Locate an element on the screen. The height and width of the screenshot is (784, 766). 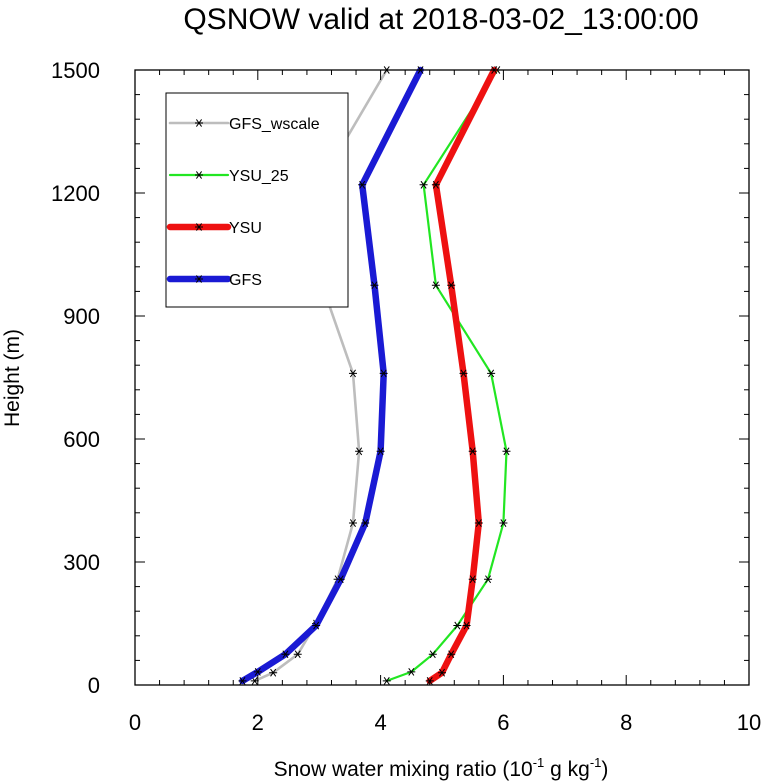
legend-item-gfs: GFS is located at coordinates (214, 280).